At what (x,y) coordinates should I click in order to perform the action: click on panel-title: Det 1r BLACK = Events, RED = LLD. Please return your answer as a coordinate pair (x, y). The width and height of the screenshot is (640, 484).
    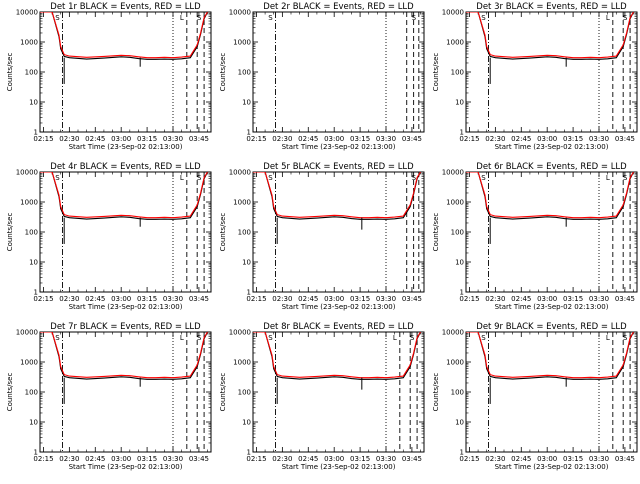
    Looking at the image, I should click on (125, 7).